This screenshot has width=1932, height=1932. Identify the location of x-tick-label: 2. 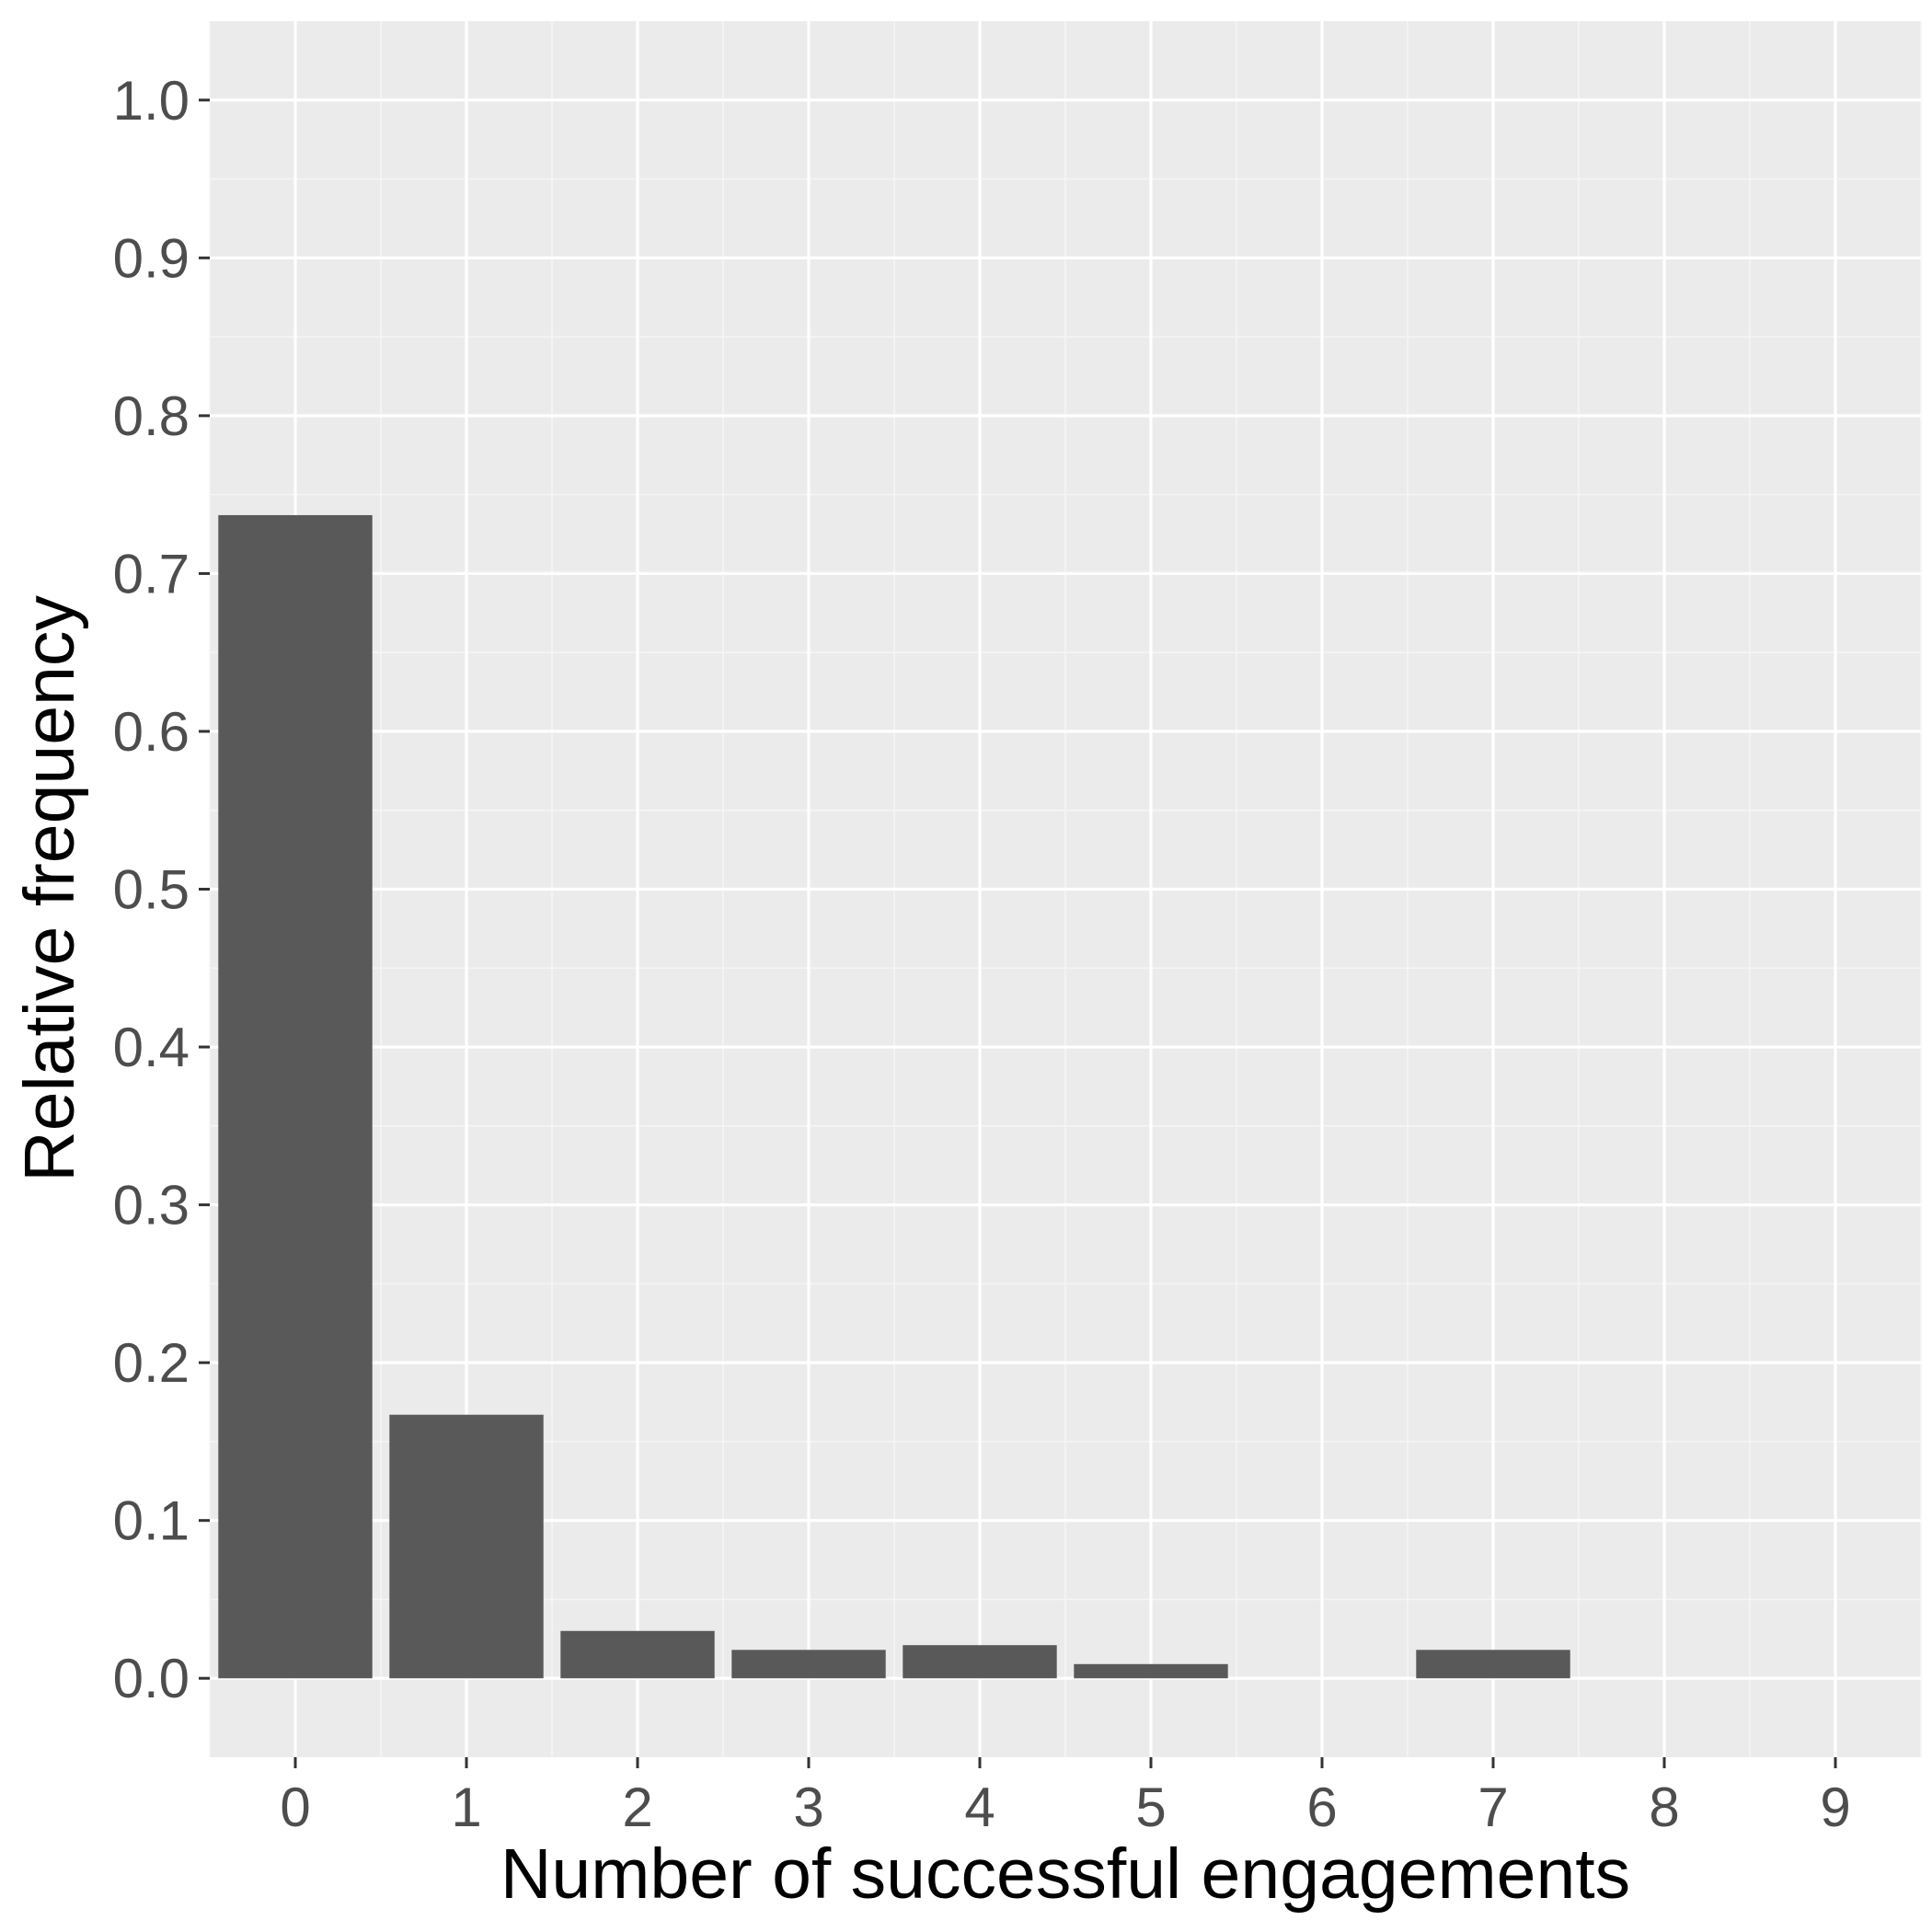
(637, 1807).